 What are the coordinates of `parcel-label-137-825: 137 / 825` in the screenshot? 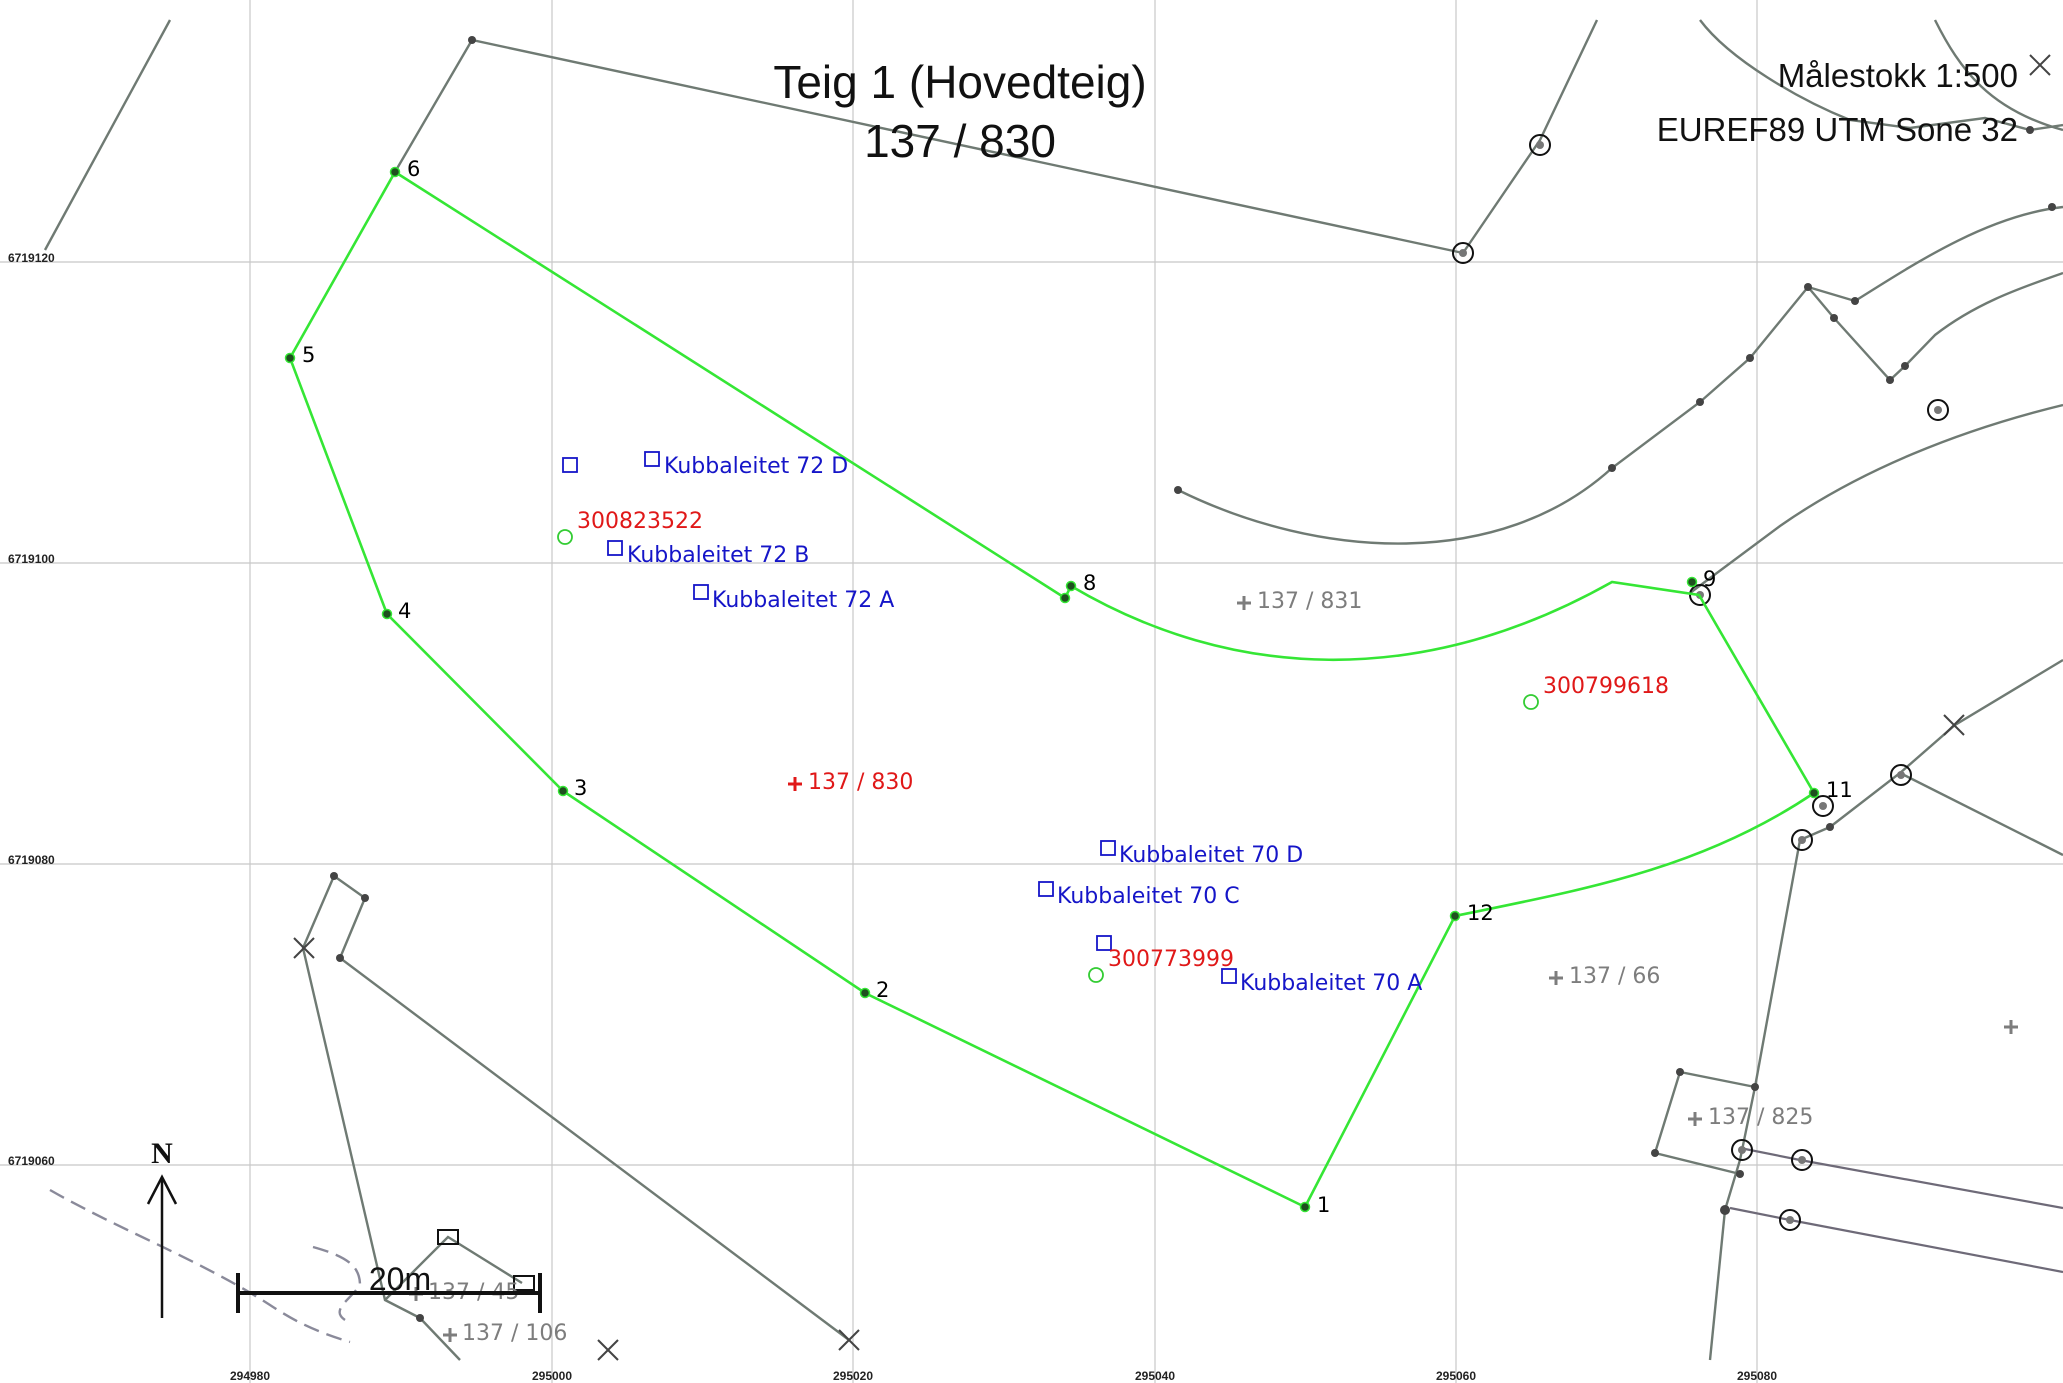 It's located at (1760, 1117).